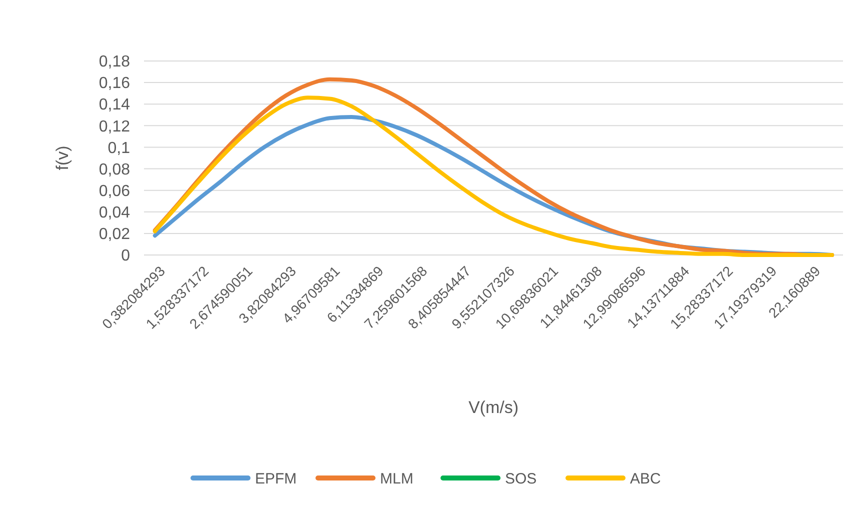  I want to click on y-tick-label: 0,06, so click(114, 191).